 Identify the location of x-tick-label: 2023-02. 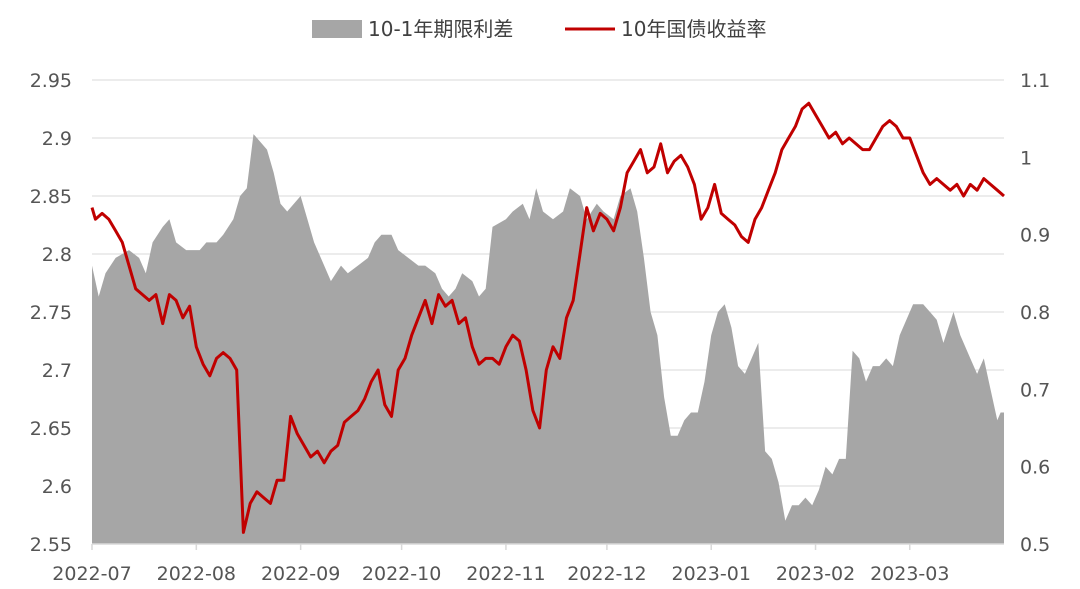
(815, 574).